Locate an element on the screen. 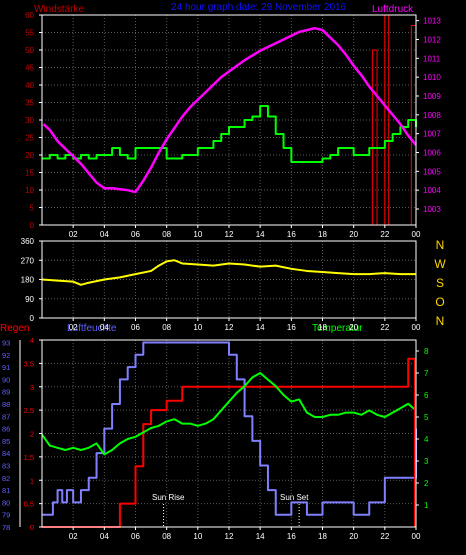 This screenshot has height=555, width=466. humidity-tick-label: 88 is located at coordinates (6, 404).